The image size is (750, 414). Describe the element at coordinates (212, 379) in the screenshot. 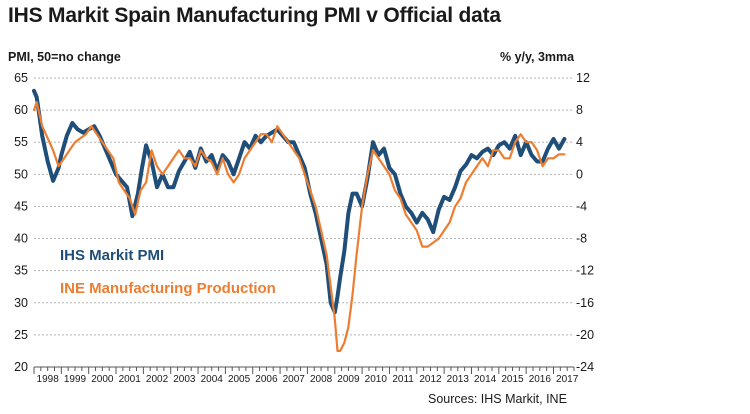

I see `x-tick-label: 2004` at that location.